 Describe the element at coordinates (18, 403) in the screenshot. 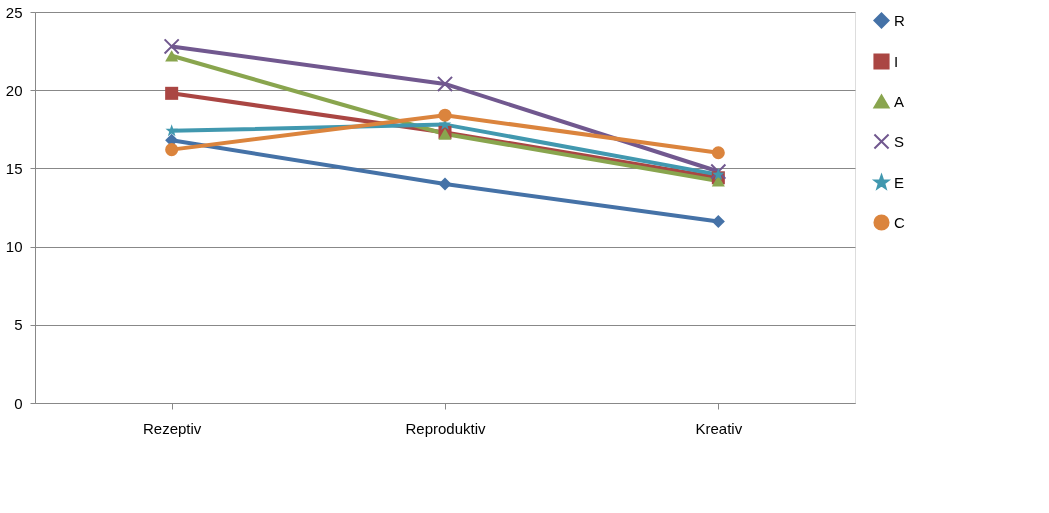

I see `y-tick-label: 0` at that location.